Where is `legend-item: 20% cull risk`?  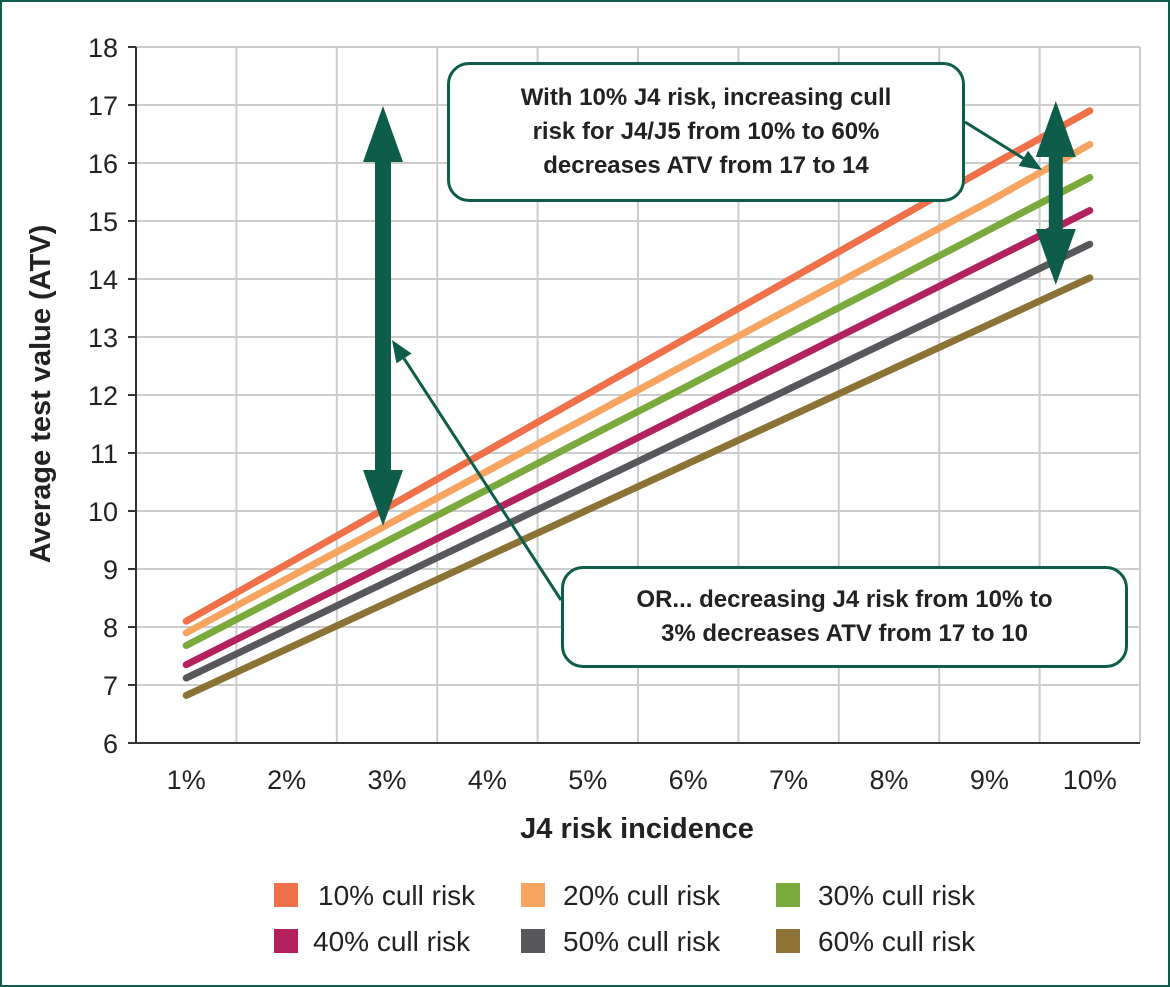 legend-item: 20% cull risk is located at coordinates (621, 895).